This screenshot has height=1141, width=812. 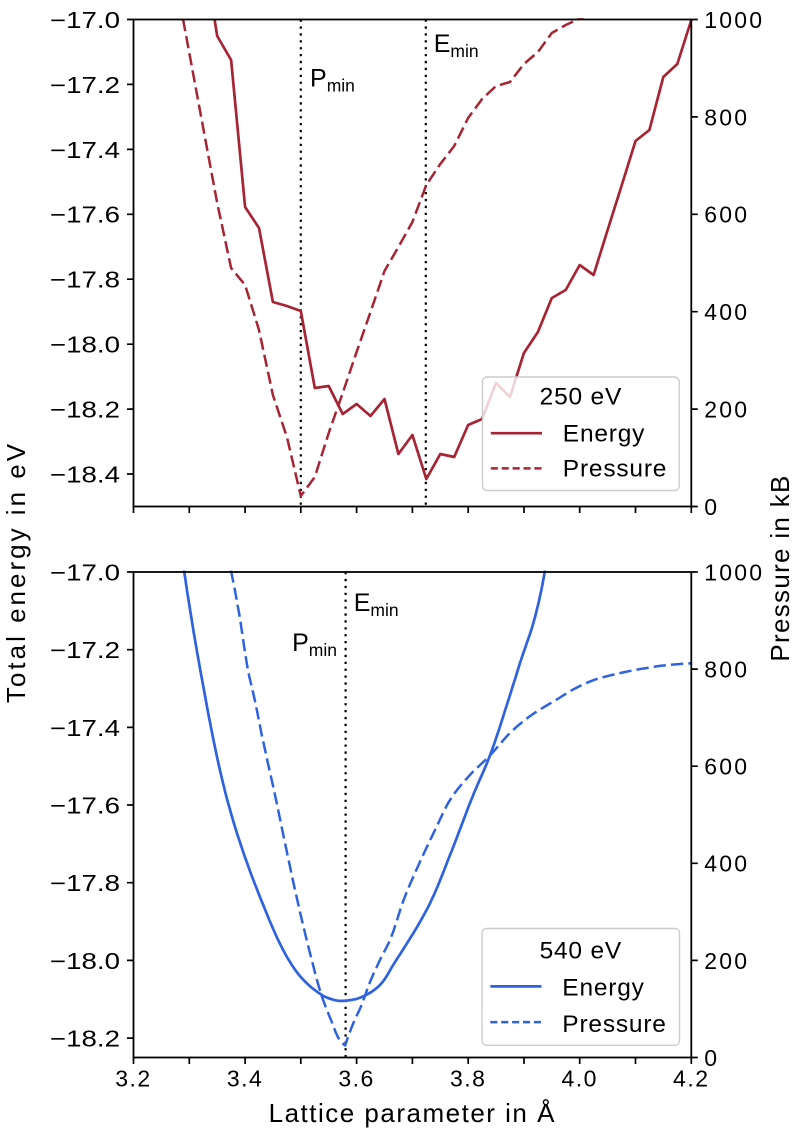 I want to click on svg-text: Lattice parameter in Å, so click(x=412, y=1113).